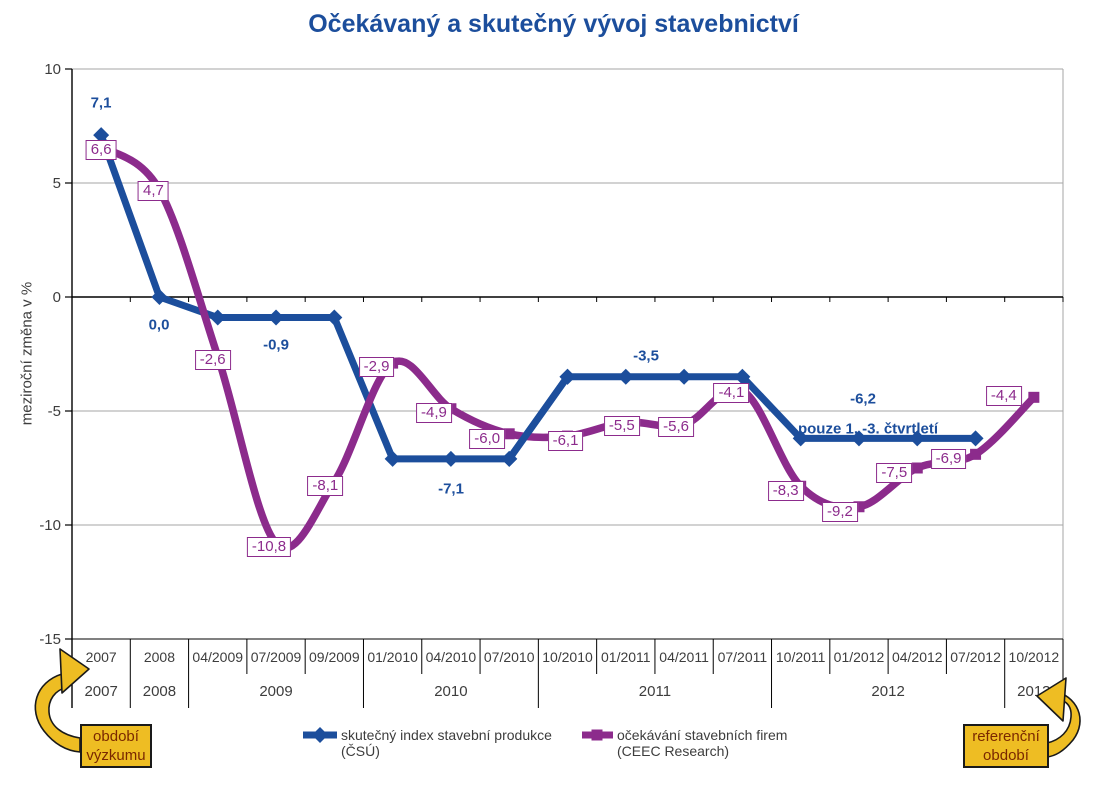  I want to click on y-tick-label: -15, so click(50, 639).